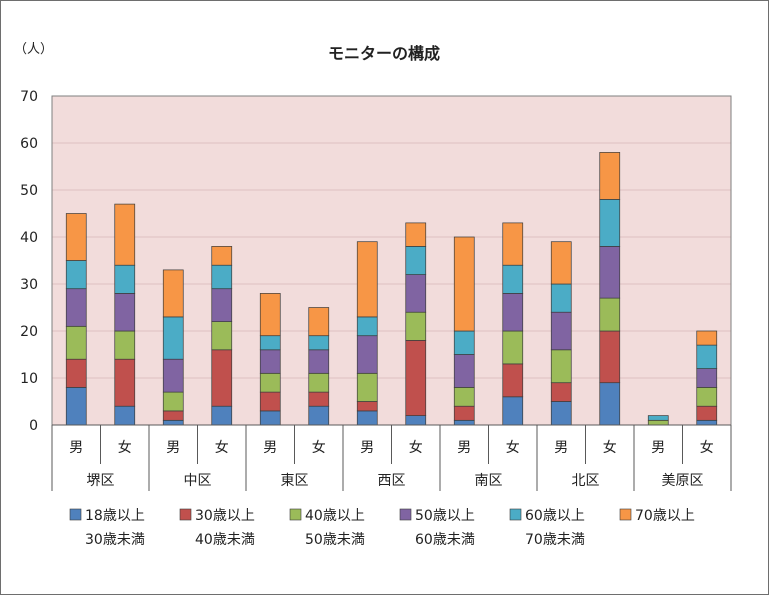  What do you see at coordinates (225, 540) in the screenshot?
I see `legend-label-line2: 40歳未満` at bounding box center [225, 540].